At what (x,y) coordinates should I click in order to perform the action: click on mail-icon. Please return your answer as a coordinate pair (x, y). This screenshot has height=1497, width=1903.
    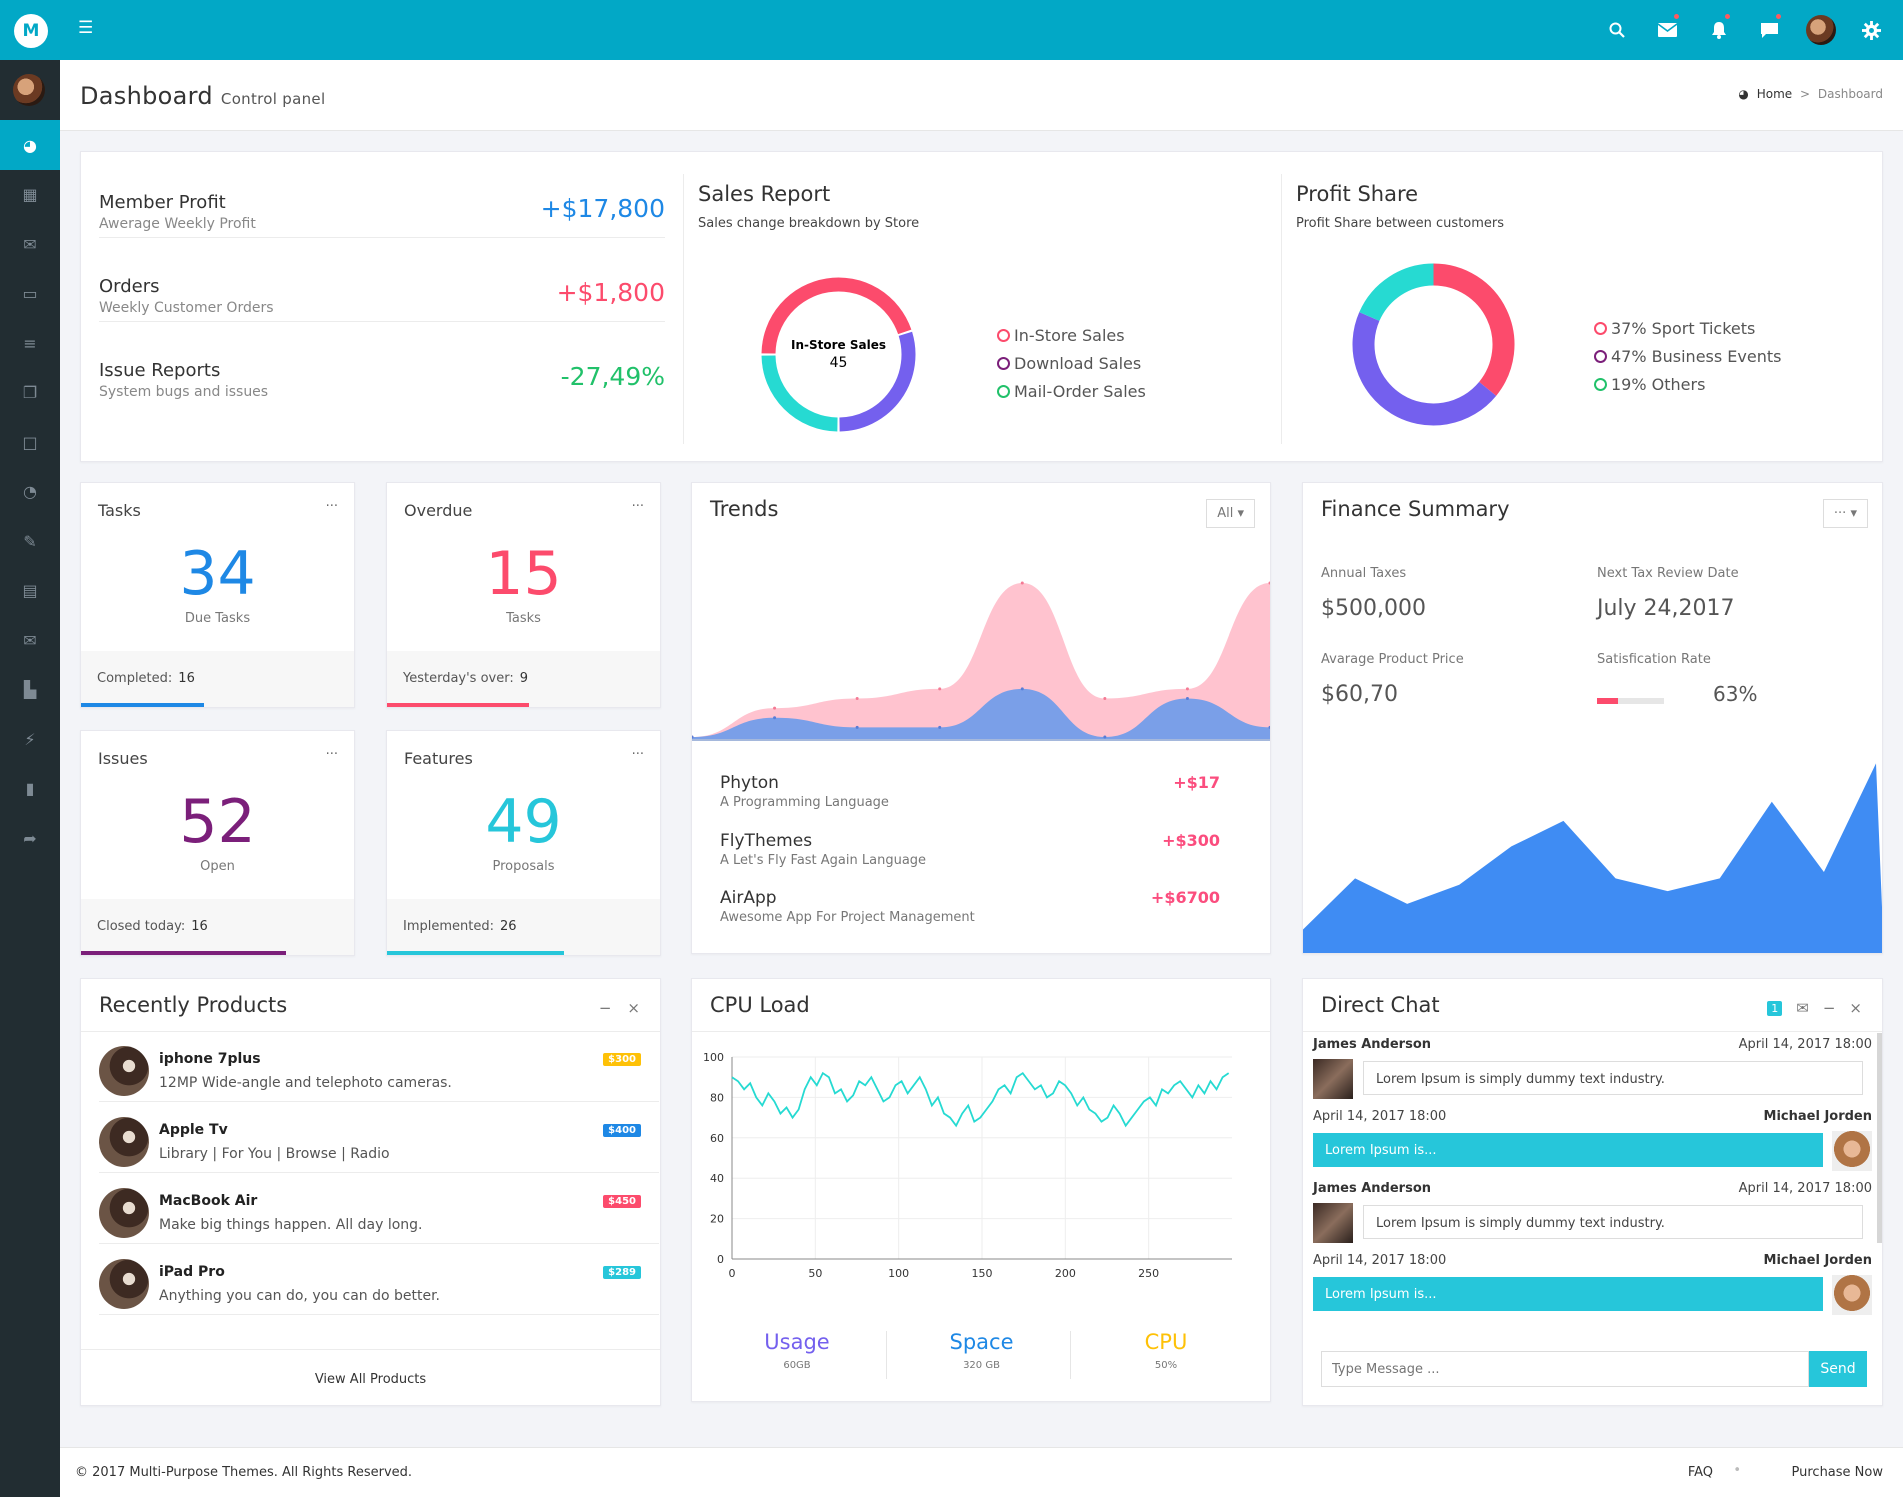
    Looking at the image, I should click on (1667, 30).